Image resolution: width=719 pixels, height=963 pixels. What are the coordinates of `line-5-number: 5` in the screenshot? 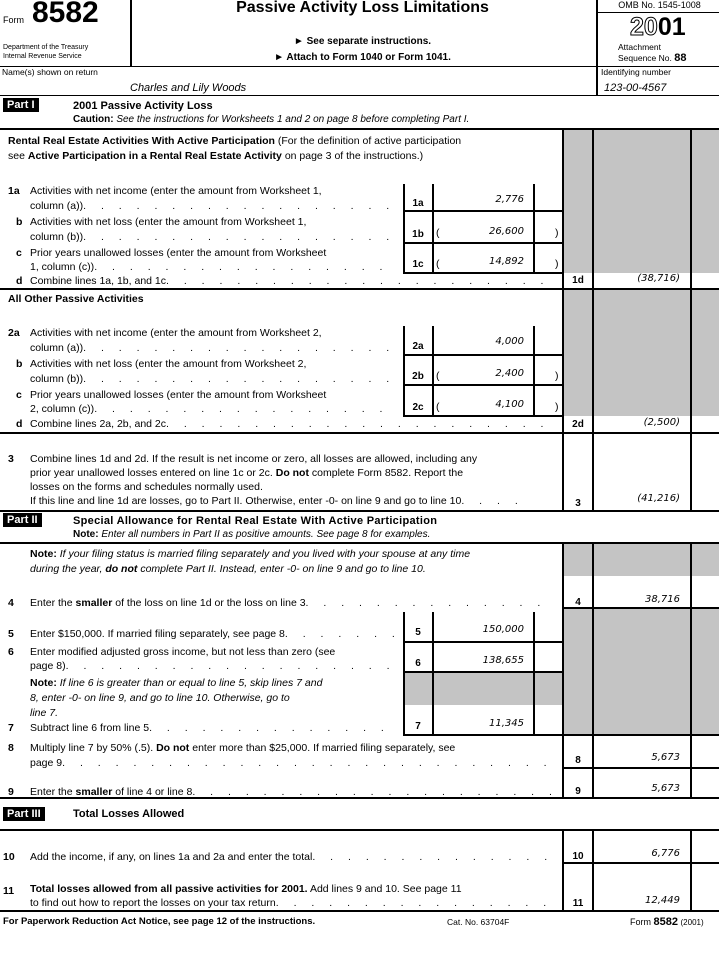 It's located at (11, 634).